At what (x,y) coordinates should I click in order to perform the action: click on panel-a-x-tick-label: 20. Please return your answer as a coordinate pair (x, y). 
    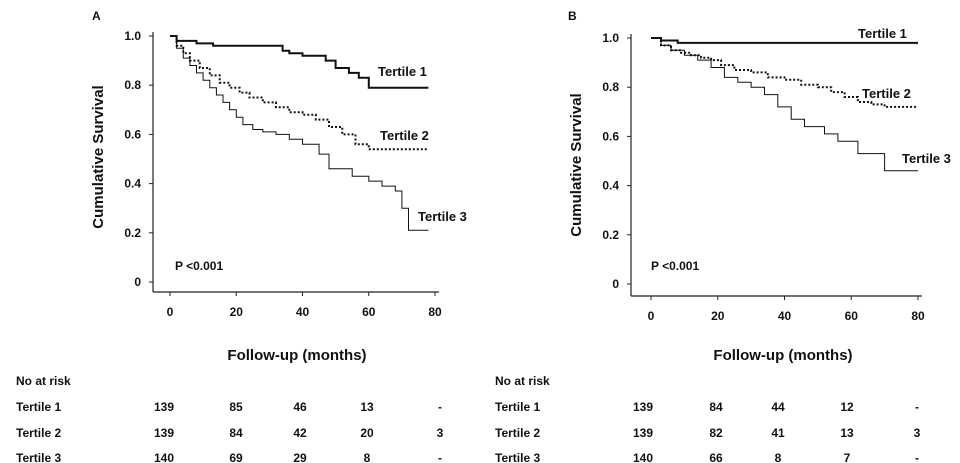
    Looking at the image, I should click on (237, 312).